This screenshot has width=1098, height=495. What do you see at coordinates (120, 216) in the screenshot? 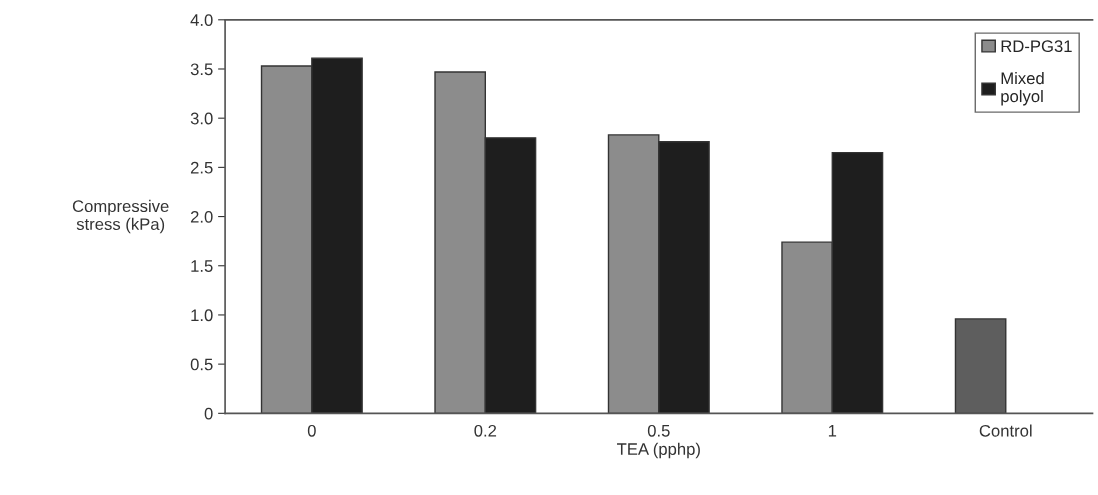
I see `y-axis-title: Compressive stress (kPa)` at bounding box center [120, 216].